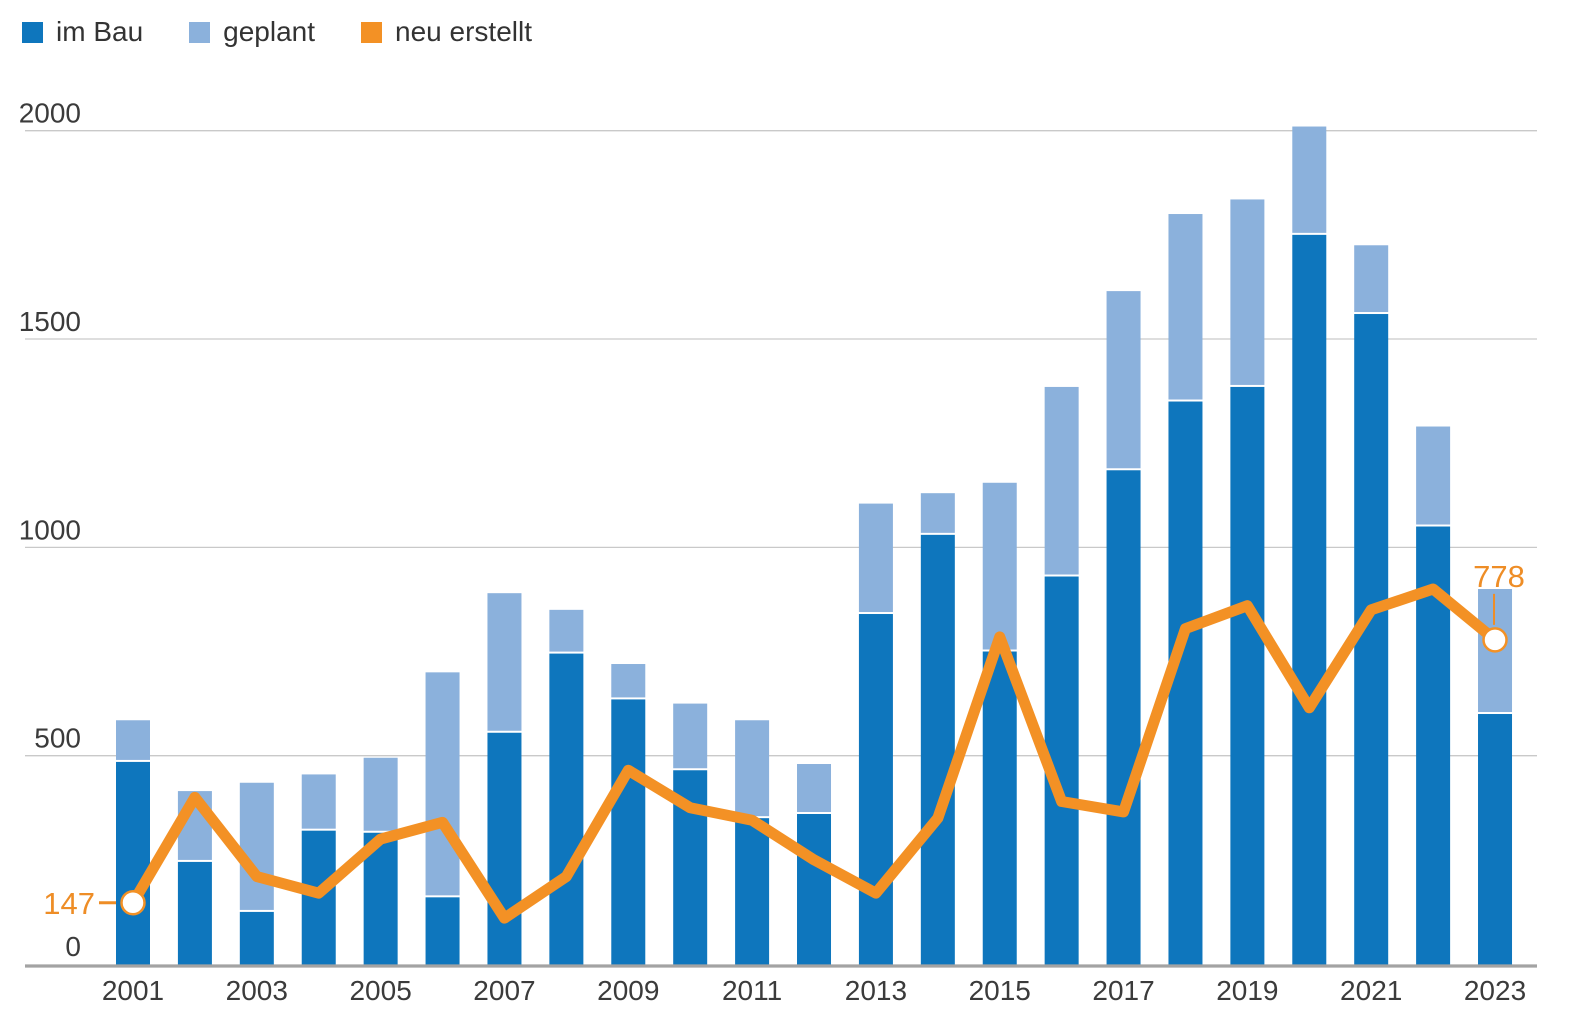 The width and height of the screenshot is (1576, 1022). I want to click on line-marker-2023, so click(1495, 640).